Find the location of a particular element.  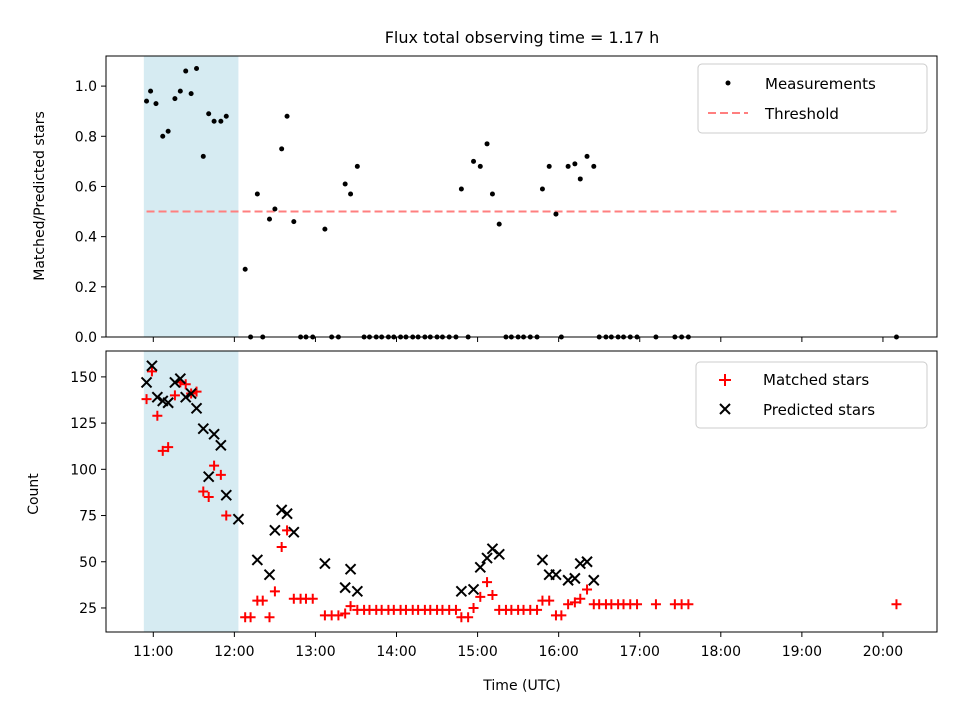

chart-title: Flux total observing time = 1.17 h is located at coordinates (522, 37).